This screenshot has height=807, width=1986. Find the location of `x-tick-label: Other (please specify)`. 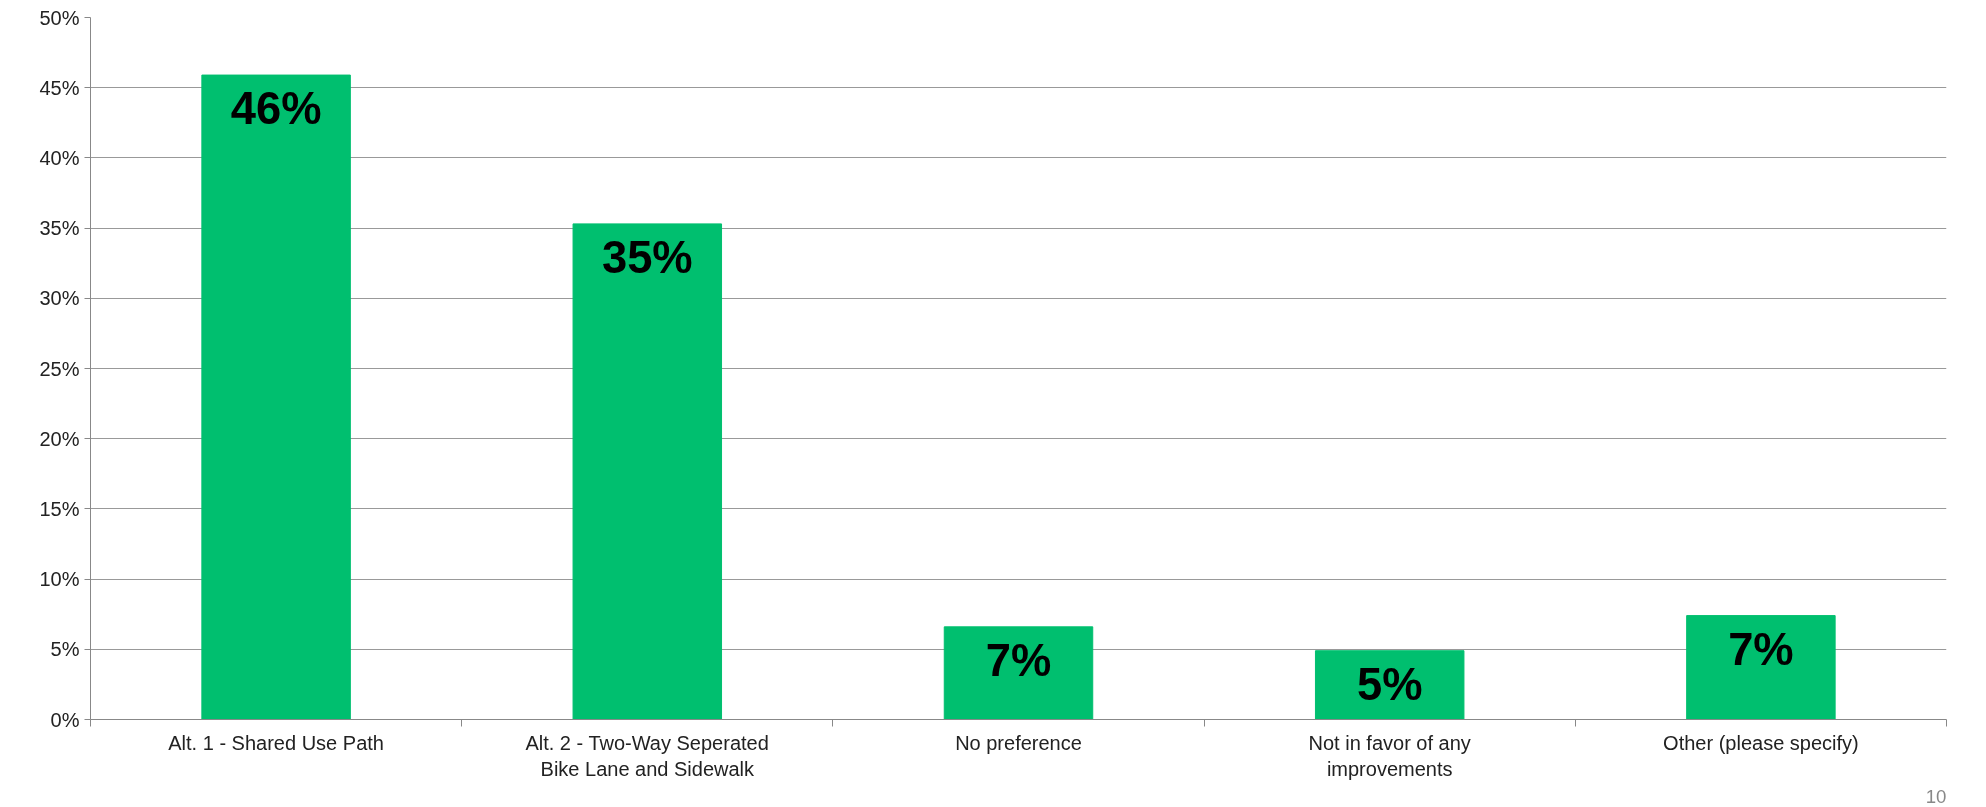

x-tick-label: Other (please specify) is located at coordinates (1761, 742).